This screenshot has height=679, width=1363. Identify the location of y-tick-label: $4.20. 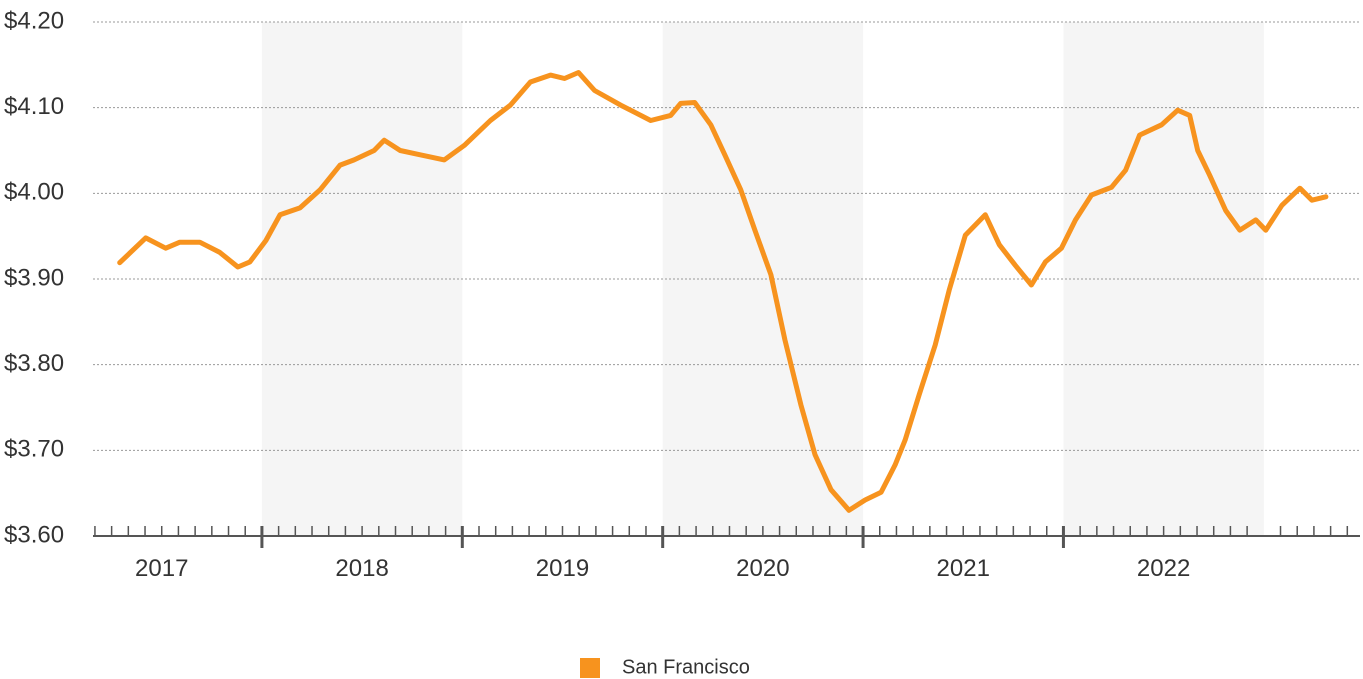
(34, 20).